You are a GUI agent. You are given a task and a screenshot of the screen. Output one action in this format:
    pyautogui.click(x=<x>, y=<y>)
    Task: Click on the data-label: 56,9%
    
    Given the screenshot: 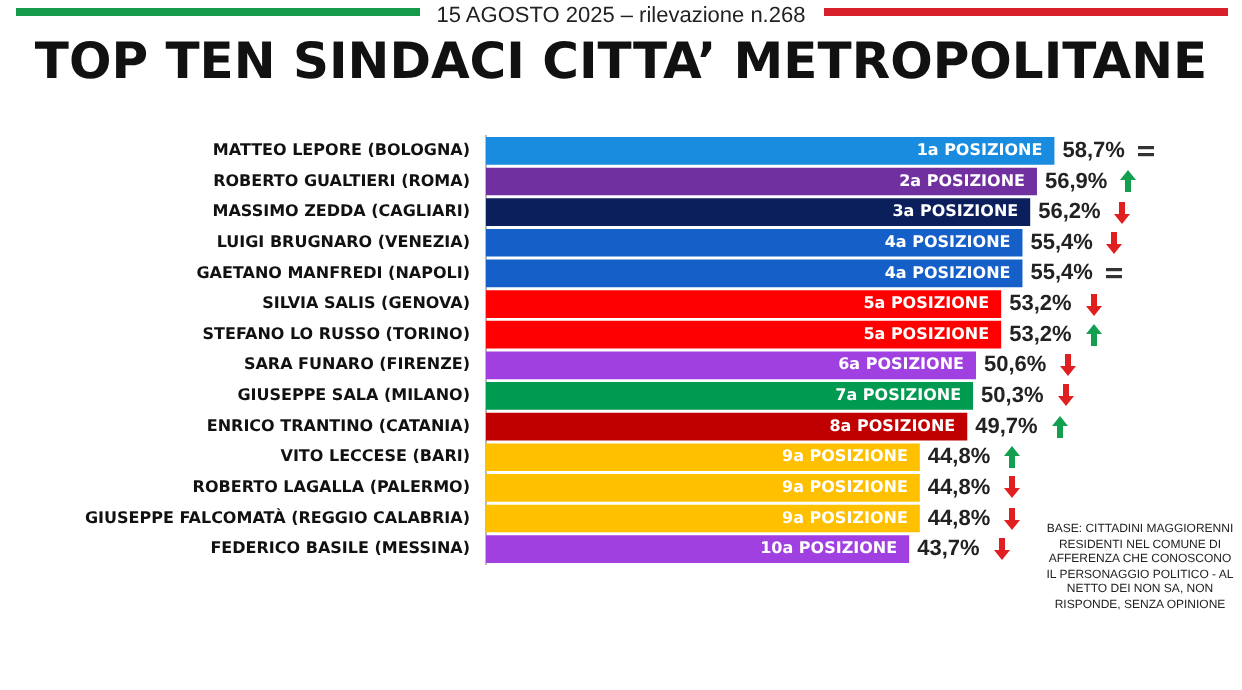 What is the action you would take?
    pyautogui.click(x=1076, y=181)
    